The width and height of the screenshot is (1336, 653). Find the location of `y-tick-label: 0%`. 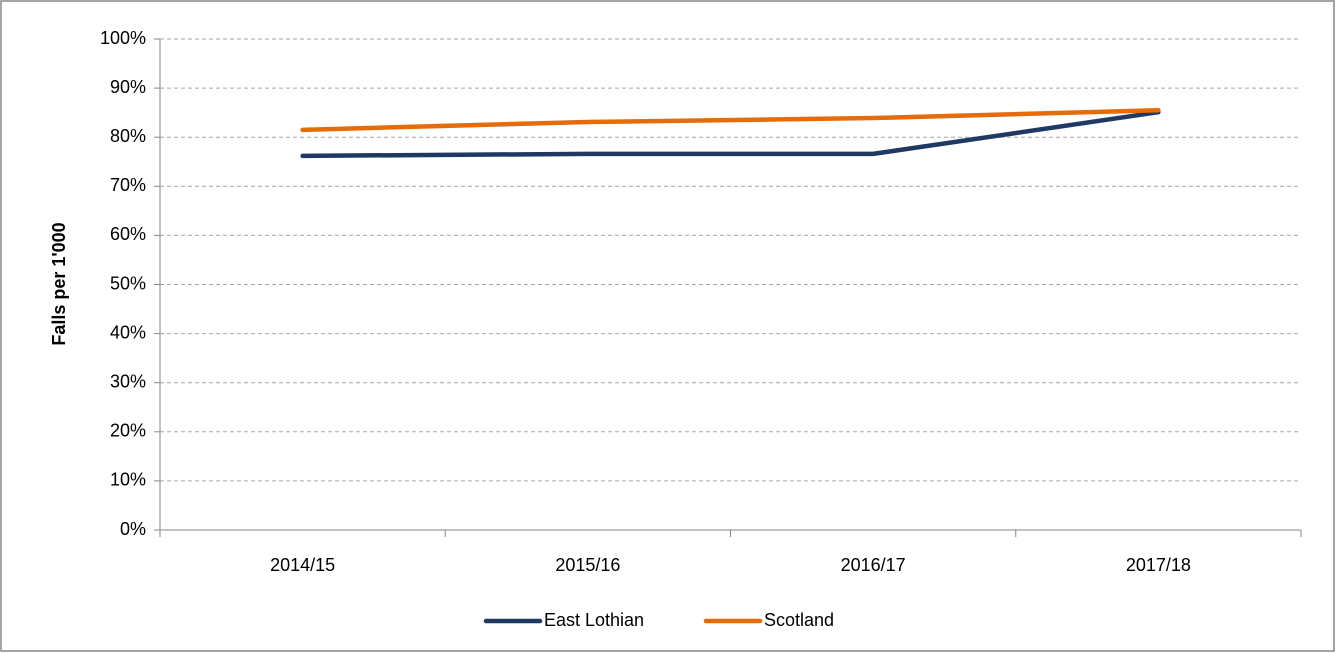

y-tick-label: 0% is located at coordinates (133, 529).